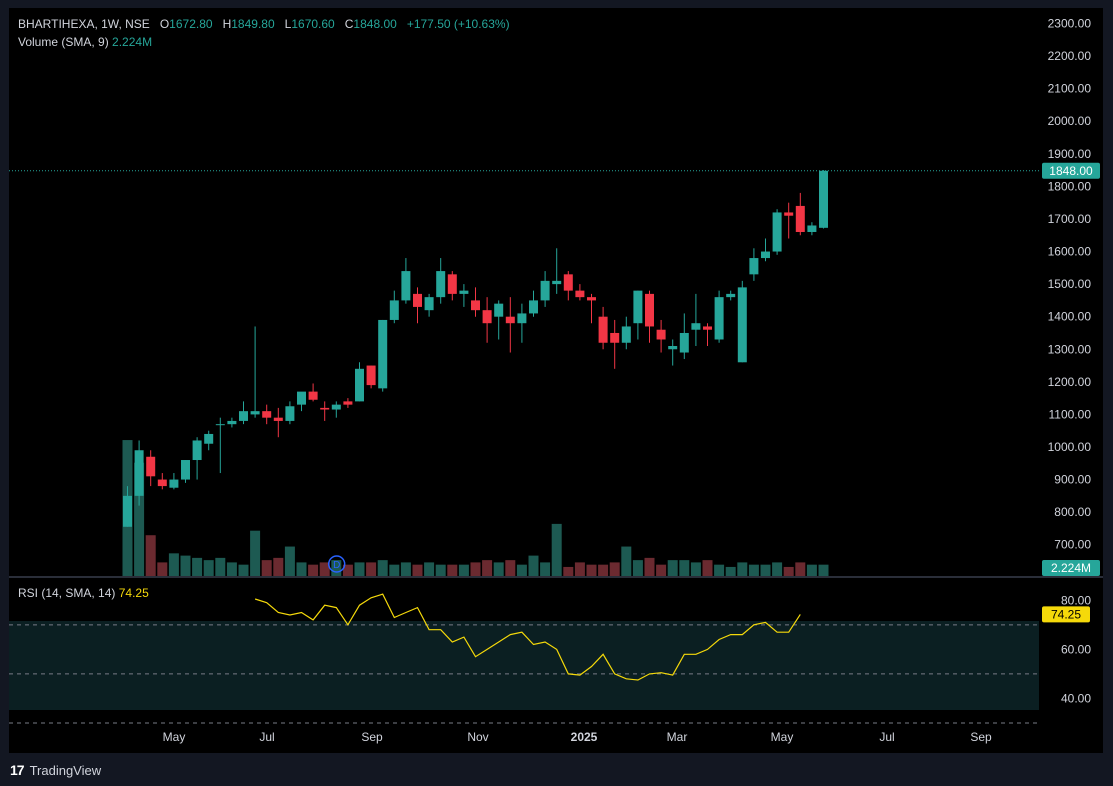 The width and height of the screenshot is (1113, 786). What do you see at coordinates (1066, 614) in the screenshot?
I see `rsi-badge: 74.25` at bounding box center [1066, 614].